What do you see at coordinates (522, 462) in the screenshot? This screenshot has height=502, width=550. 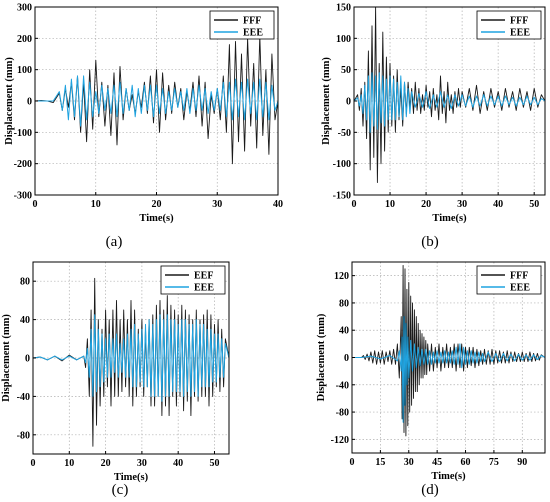 I see `x-tick-label: 90` at bounding box center [522, 462].